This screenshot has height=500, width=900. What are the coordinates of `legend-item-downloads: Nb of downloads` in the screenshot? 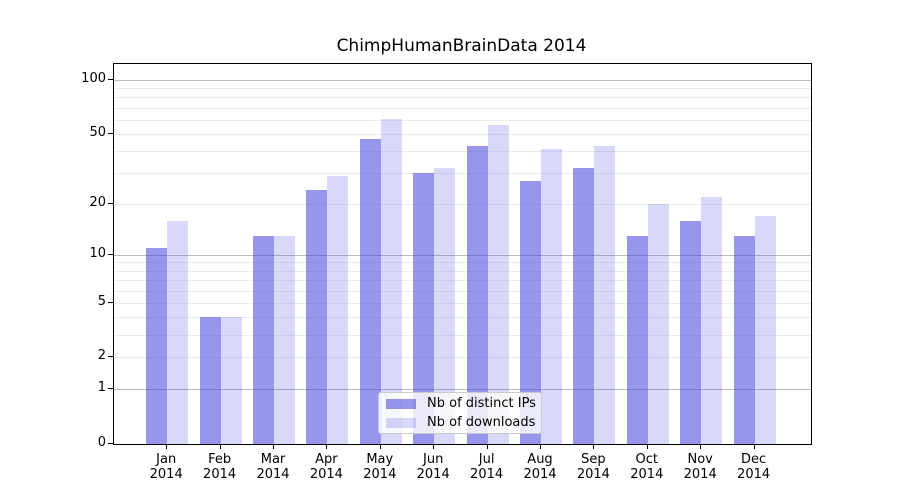 It's located at (460, 422).